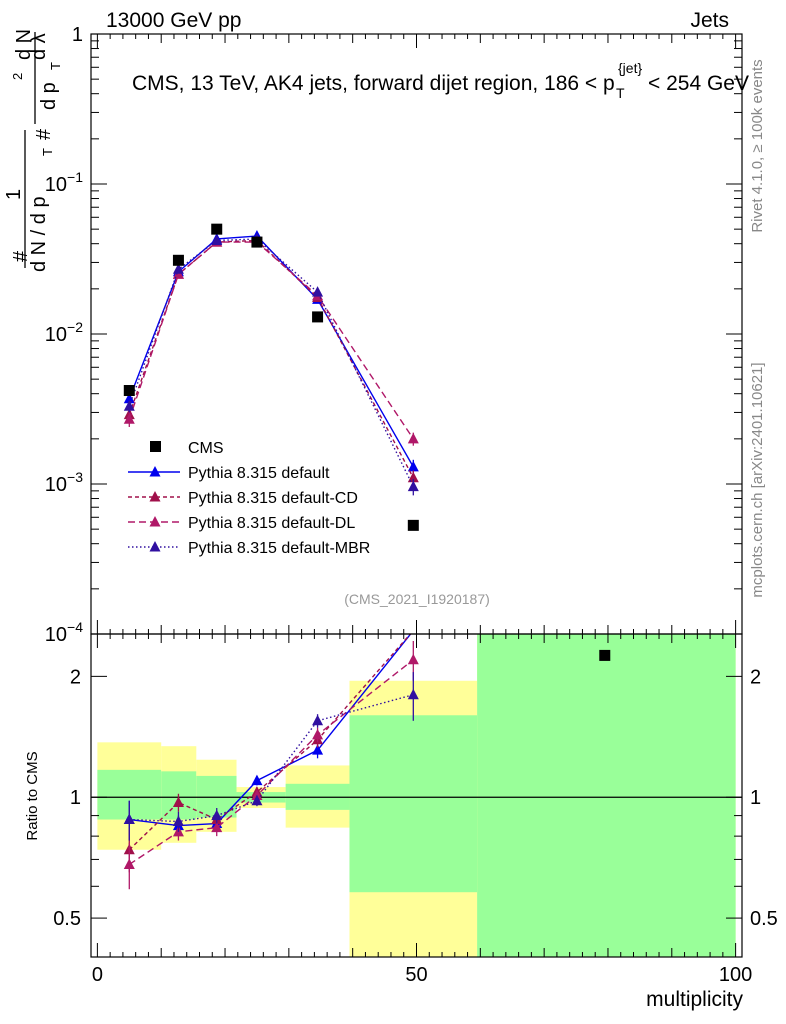  I want to click on ratio-y-tick-label-left-0: 0.5, so click(67, 919).